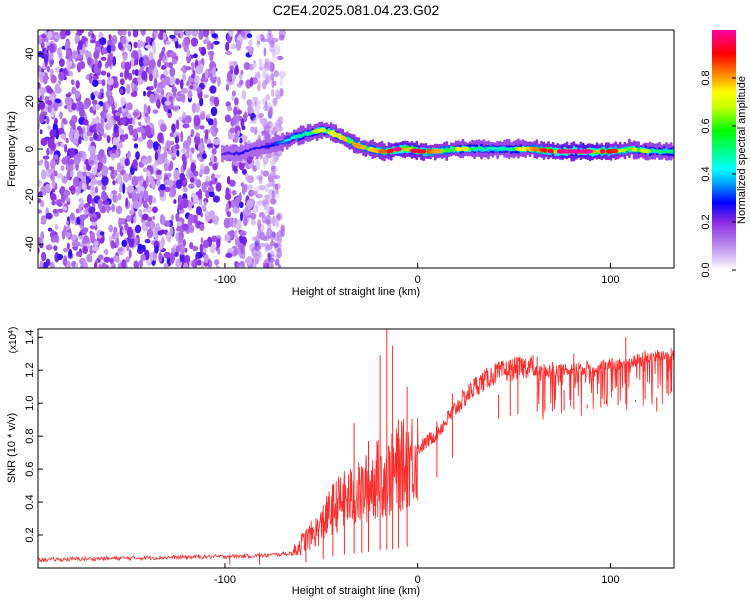 The width and height of the screenshot is (750, 600). What do you see at coordinates (336, 135) in the screenshot?
I see `ridge-peak` at bounding box center [336, 135].